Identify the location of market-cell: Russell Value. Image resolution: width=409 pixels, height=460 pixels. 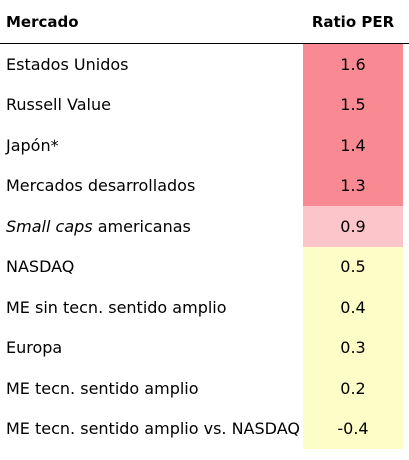
(58, 105).